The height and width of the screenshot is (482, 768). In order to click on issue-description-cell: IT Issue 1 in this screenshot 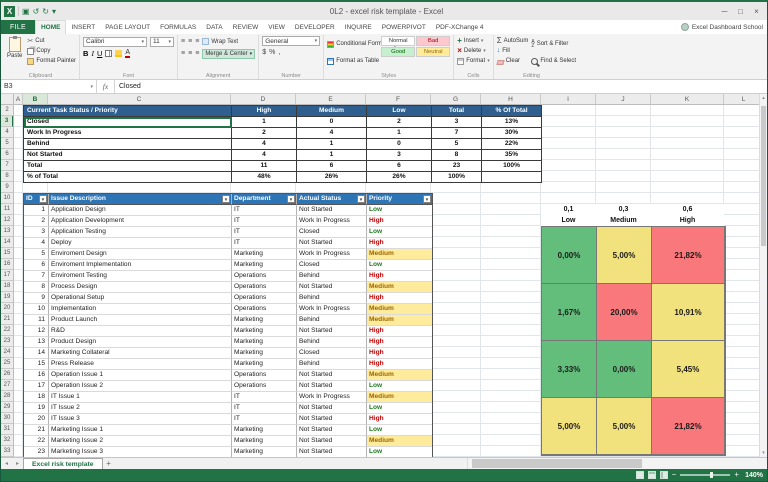, I will do `click(140, 397)`.